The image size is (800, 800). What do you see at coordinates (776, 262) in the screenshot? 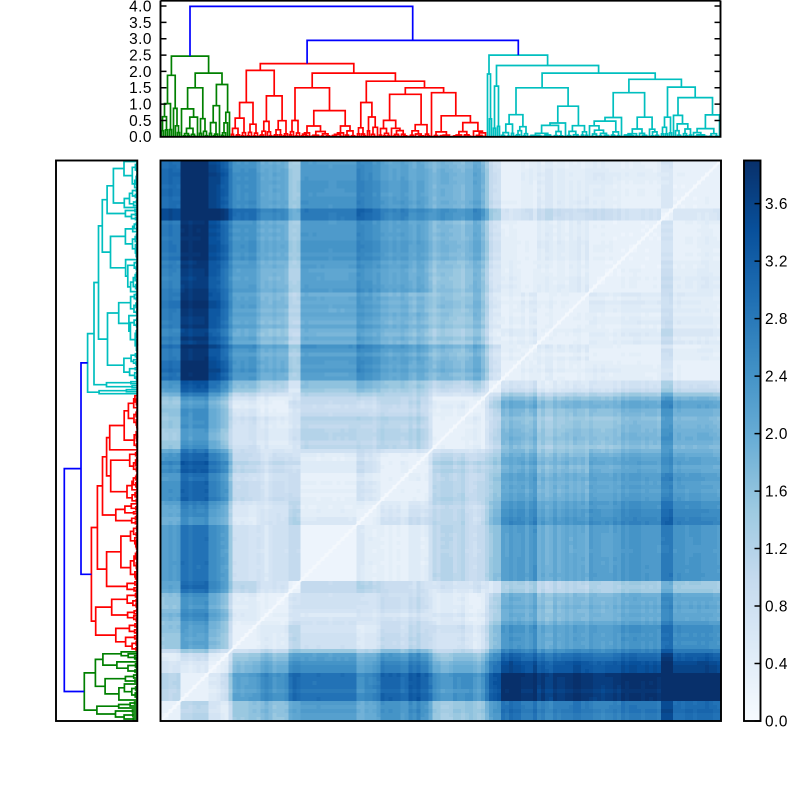
I see `svg-text: 3.2` at bounding box center [776, 262].